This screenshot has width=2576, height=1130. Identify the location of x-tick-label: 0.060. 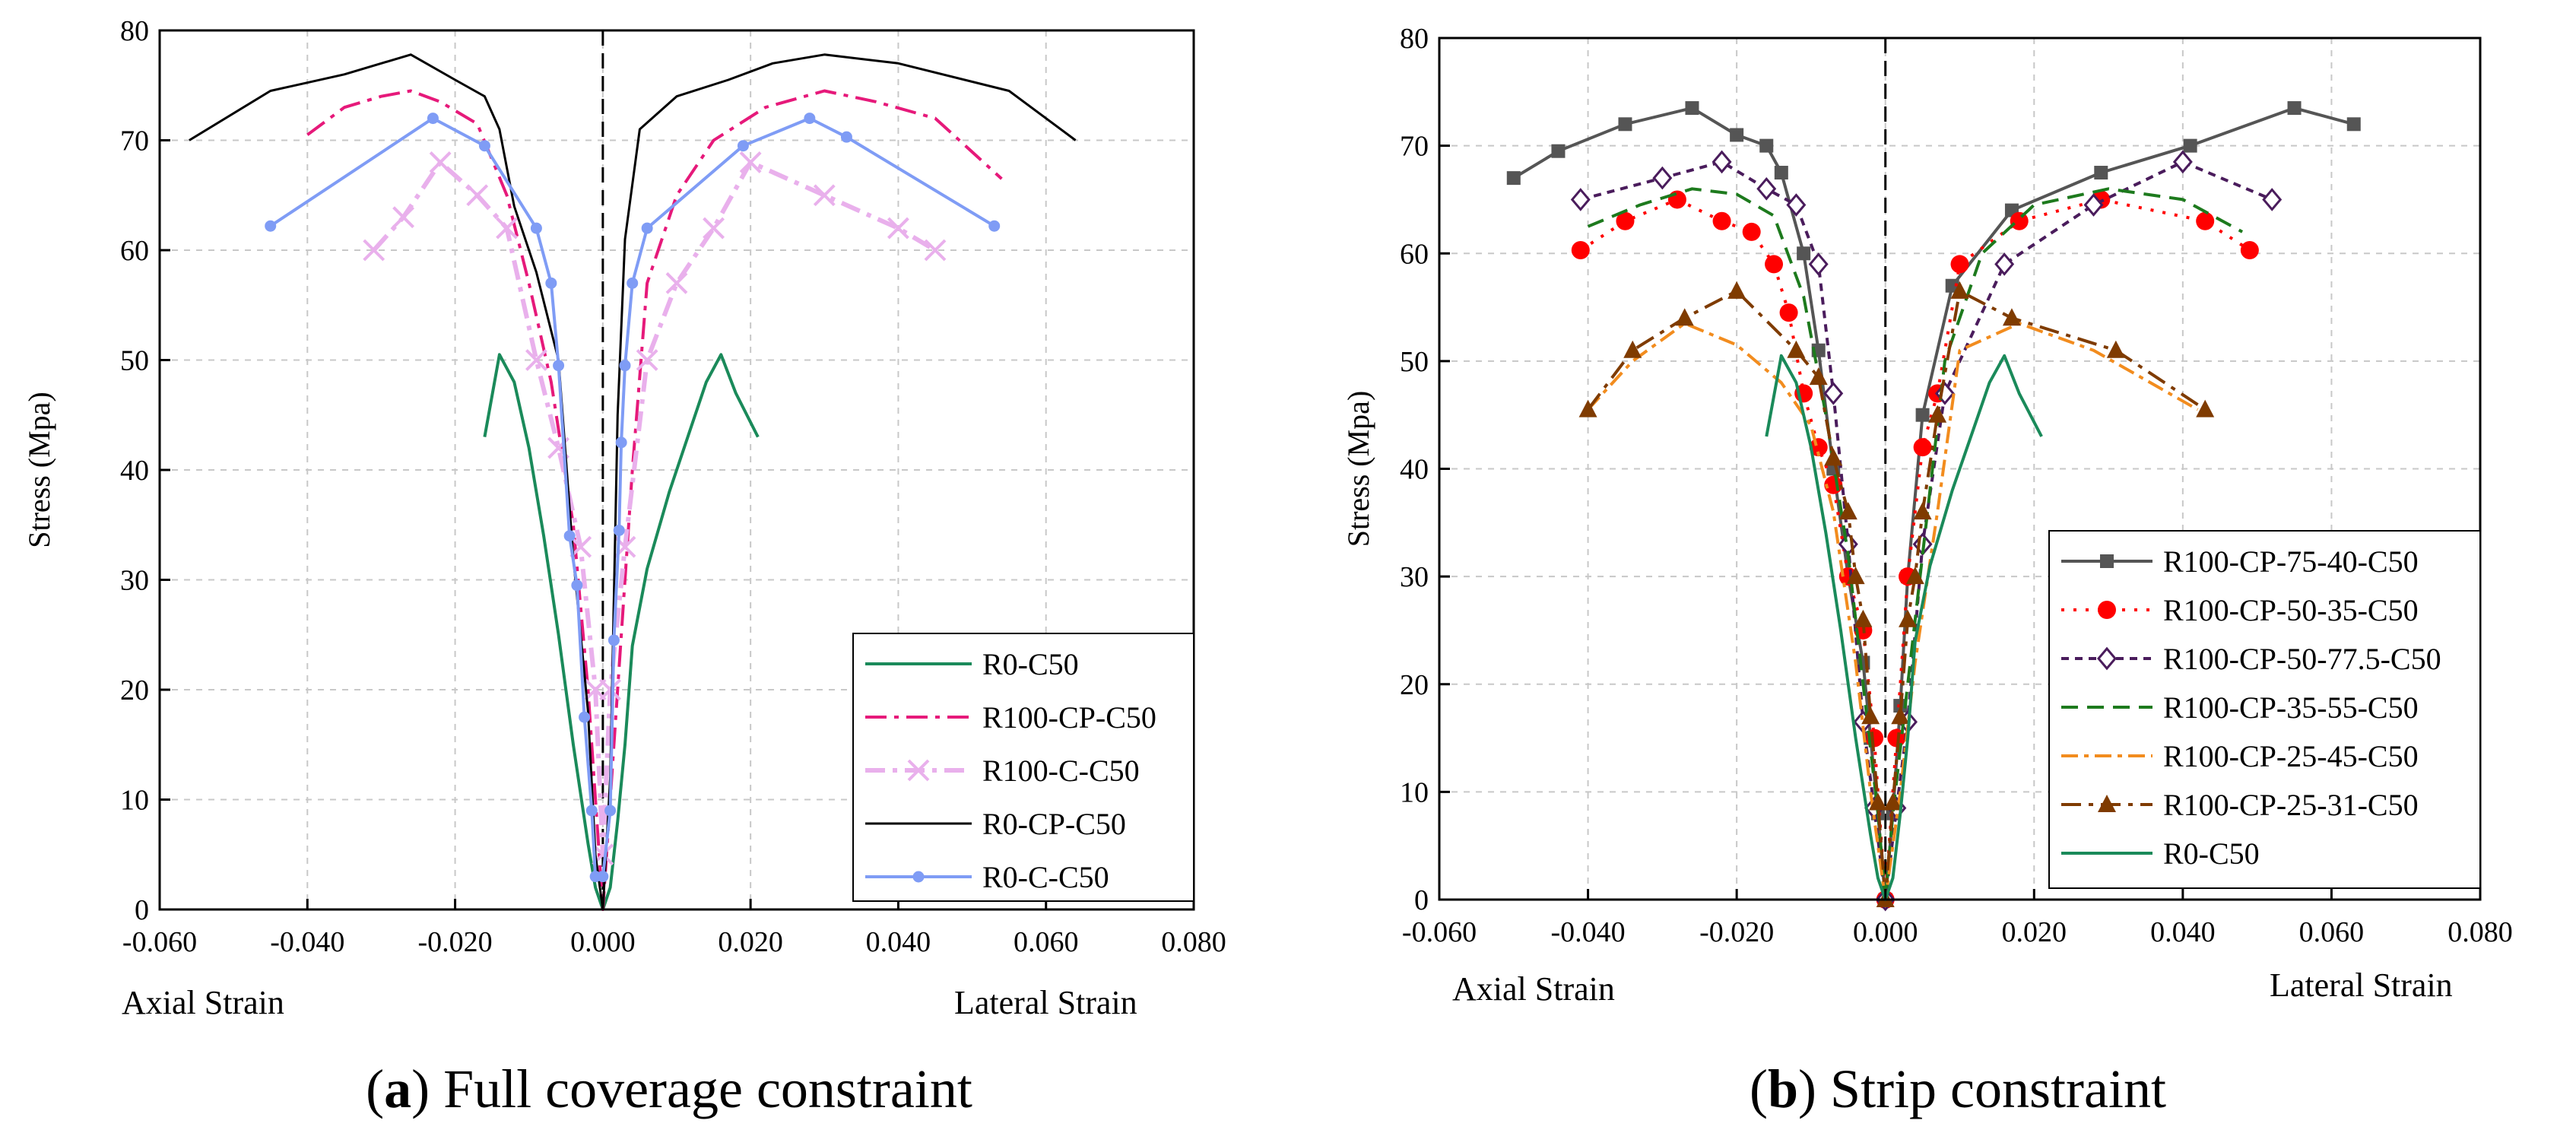
(1046, 942).